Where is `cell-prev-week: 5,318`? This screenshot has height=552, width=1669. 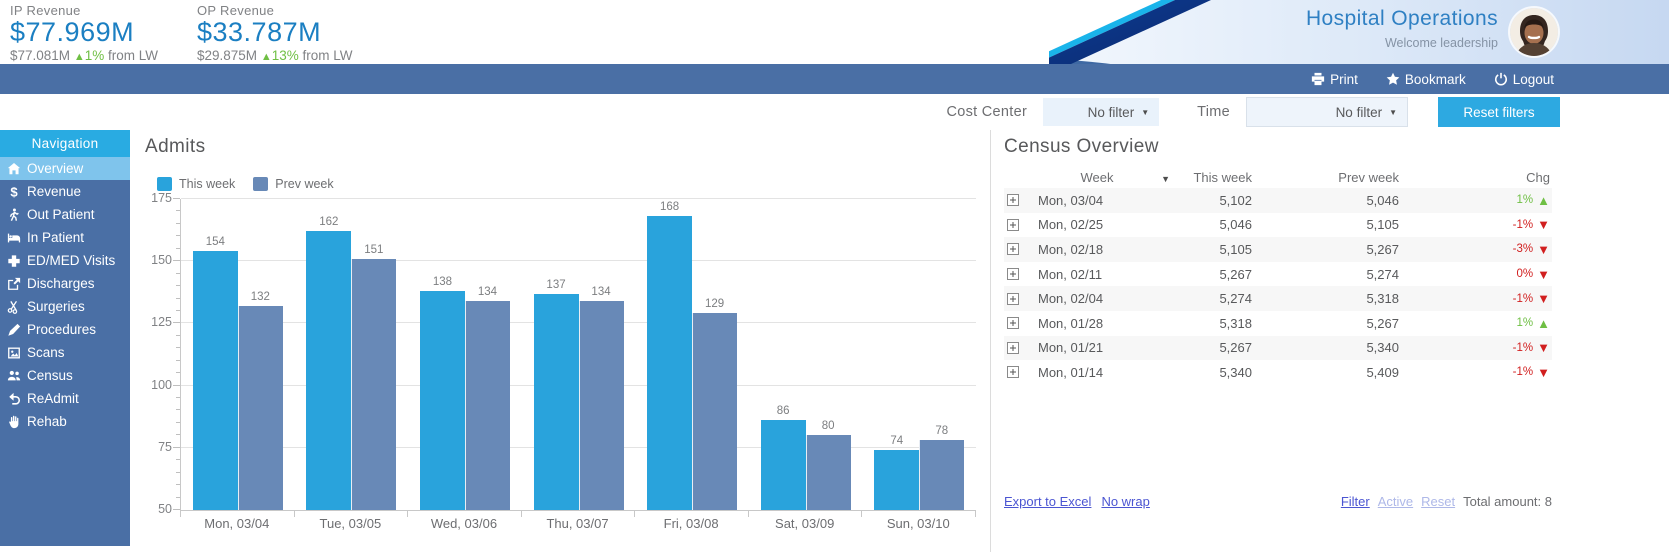 cell-prev-week: 5,318 is located at coordinates (1382, 299).